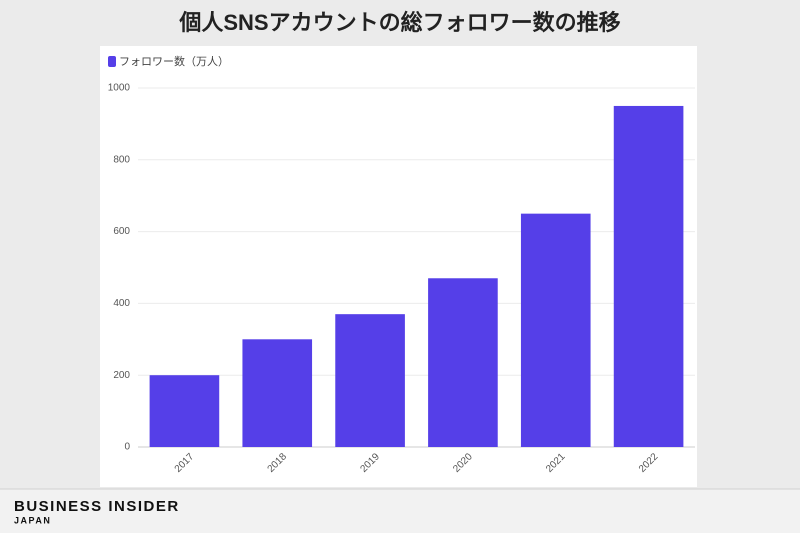 This screenshot has width=800, height=533. What do you see at coordinates (127, 447) in the screenshot?
I see `y-tick-label: 0` at bounding box center [127, 447].